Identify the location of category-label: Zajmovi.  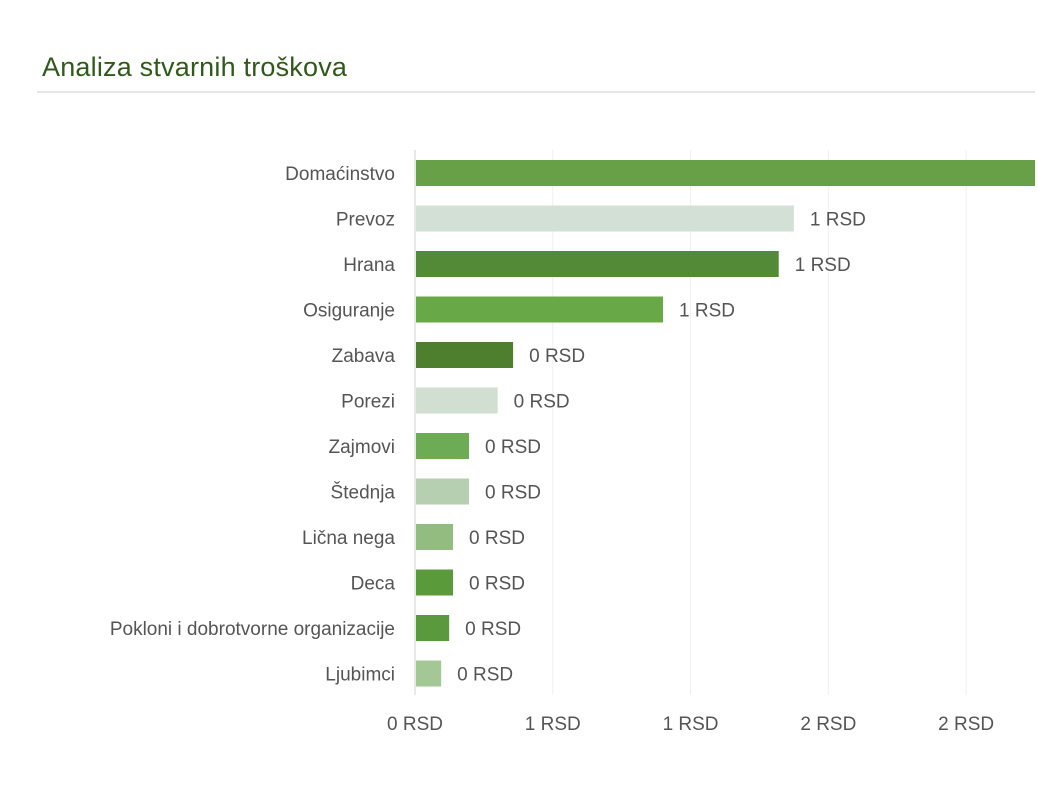
(361, 447).